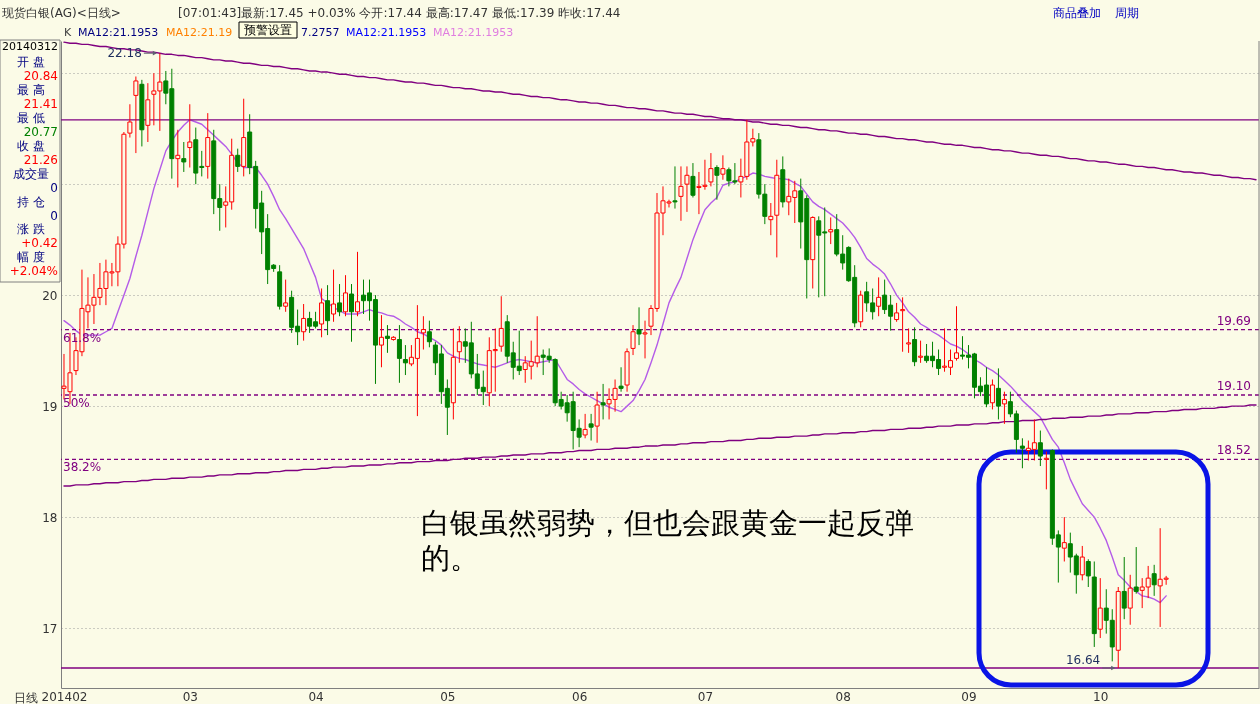 This screenshot has height=704, width=1260. Describe the element at coordinates (969, 696) in the screenshot. I see `x-tick-label: 09` at that location.